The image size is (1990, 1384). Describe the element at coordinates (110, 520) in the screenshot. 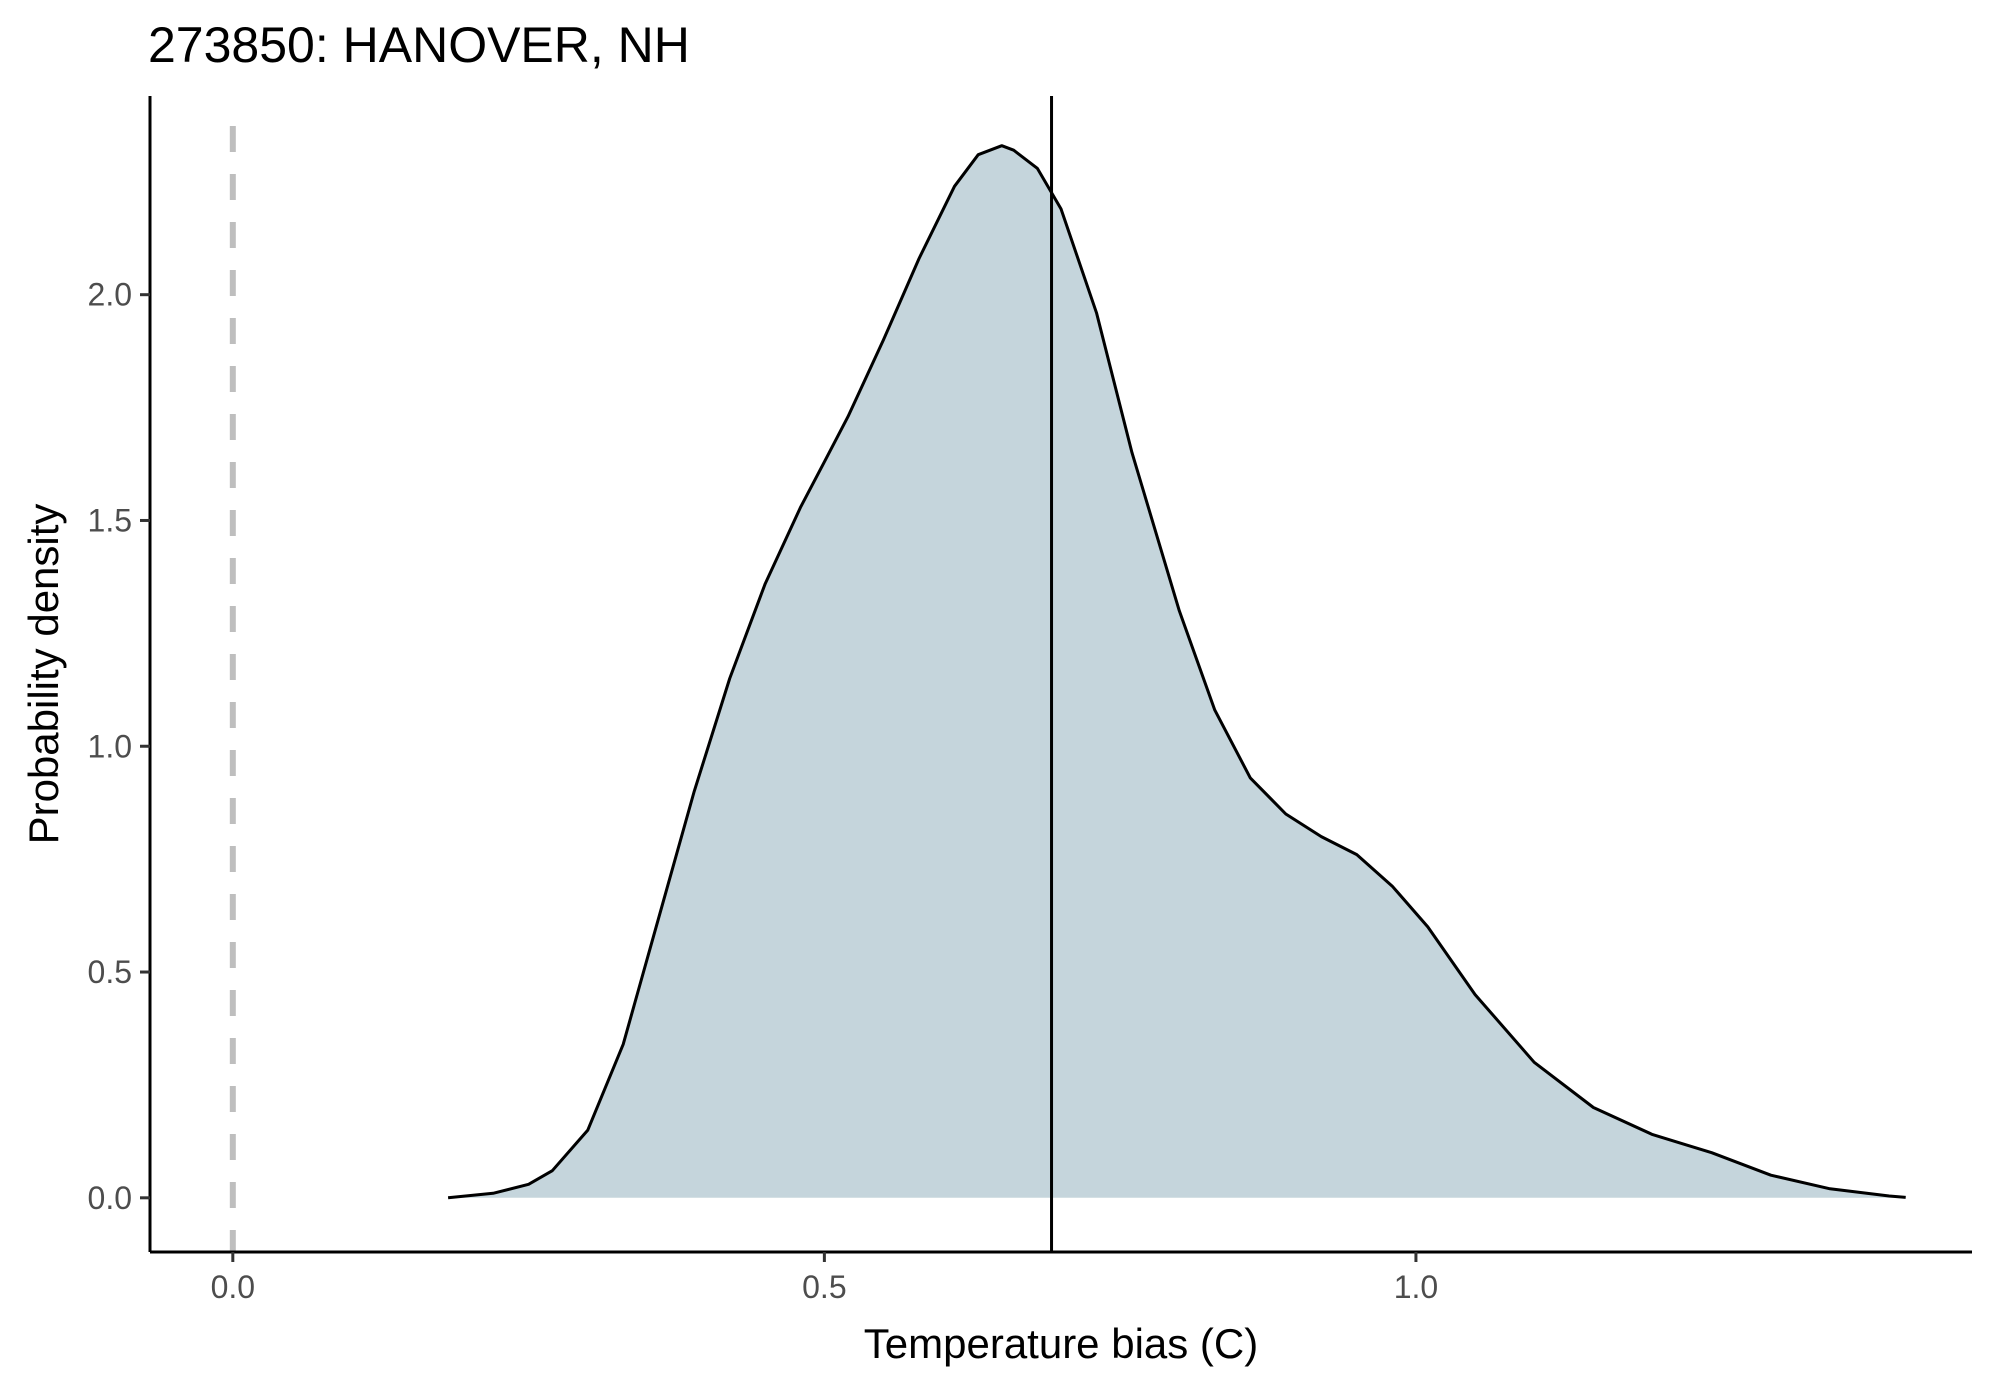

I see `y-tick-label: 1.5` at that location.